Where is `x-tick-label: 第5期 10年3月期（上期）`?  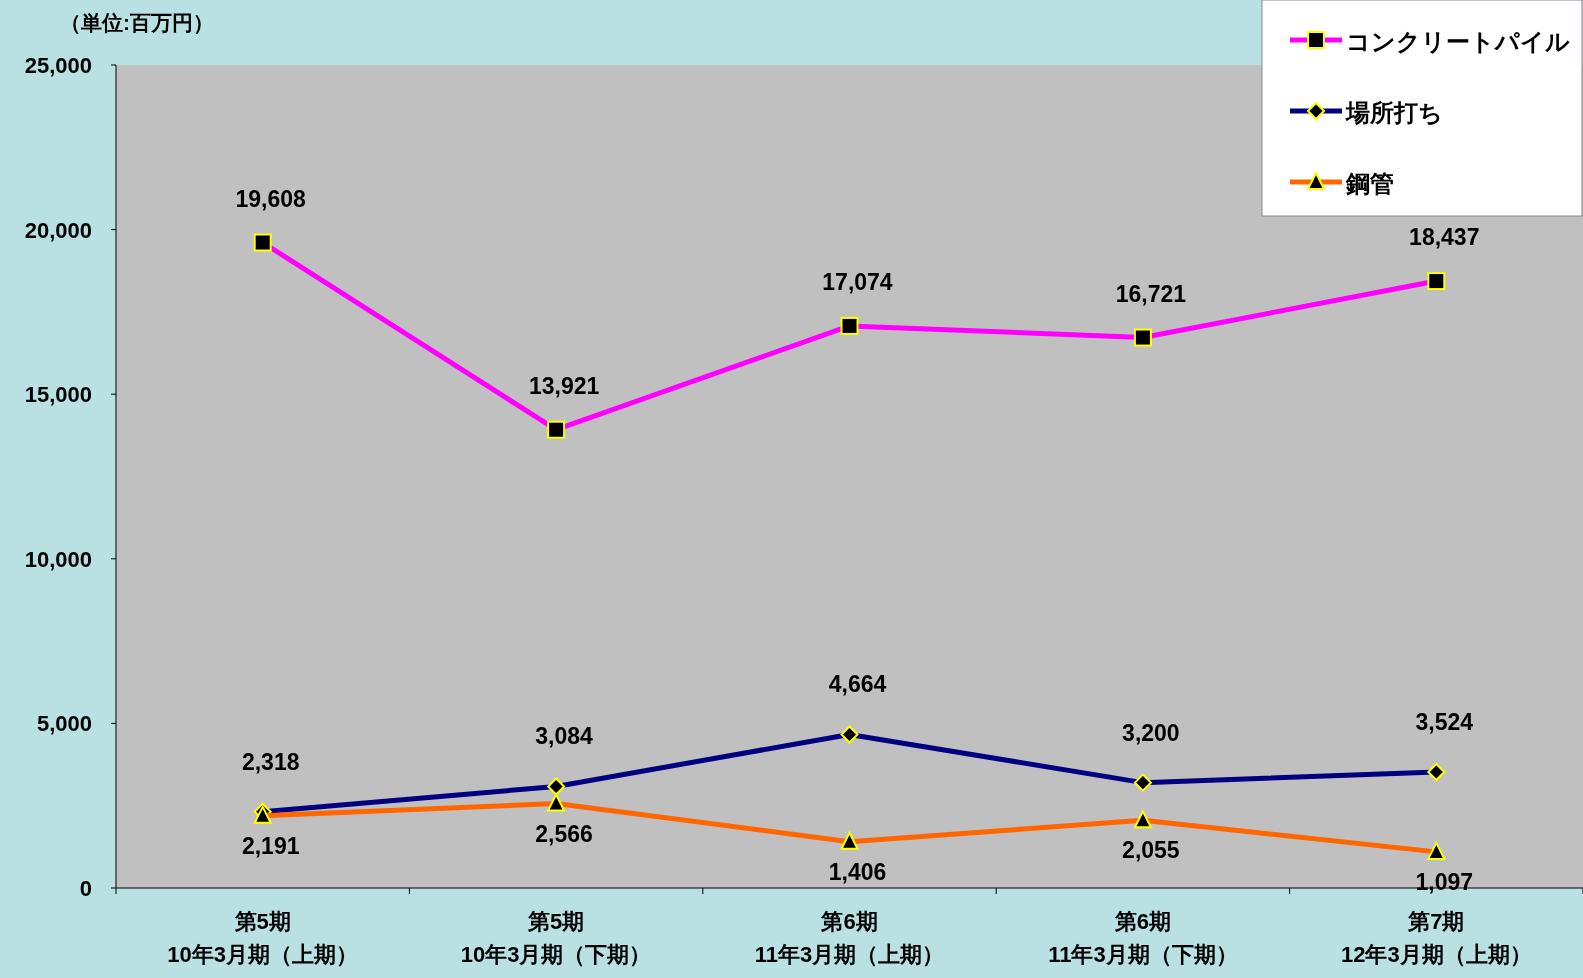
x-tick-label: 第5期 10年3月期（上期） is located at coordinates (263, 938).